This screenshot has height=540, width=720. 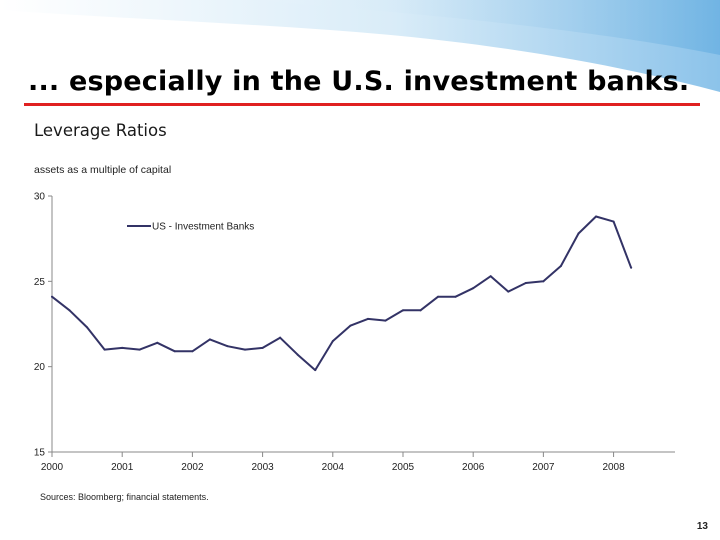 I want to click on chart-title: Leverage Ratios, so click(x=100, y=130).